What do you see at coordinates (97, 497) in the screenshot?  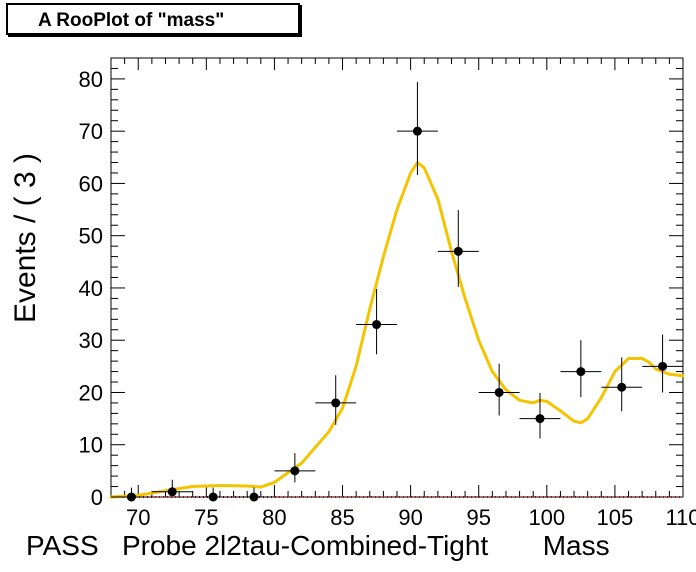 I see `y-tick-label: 0` at bounding box center [97, 497].